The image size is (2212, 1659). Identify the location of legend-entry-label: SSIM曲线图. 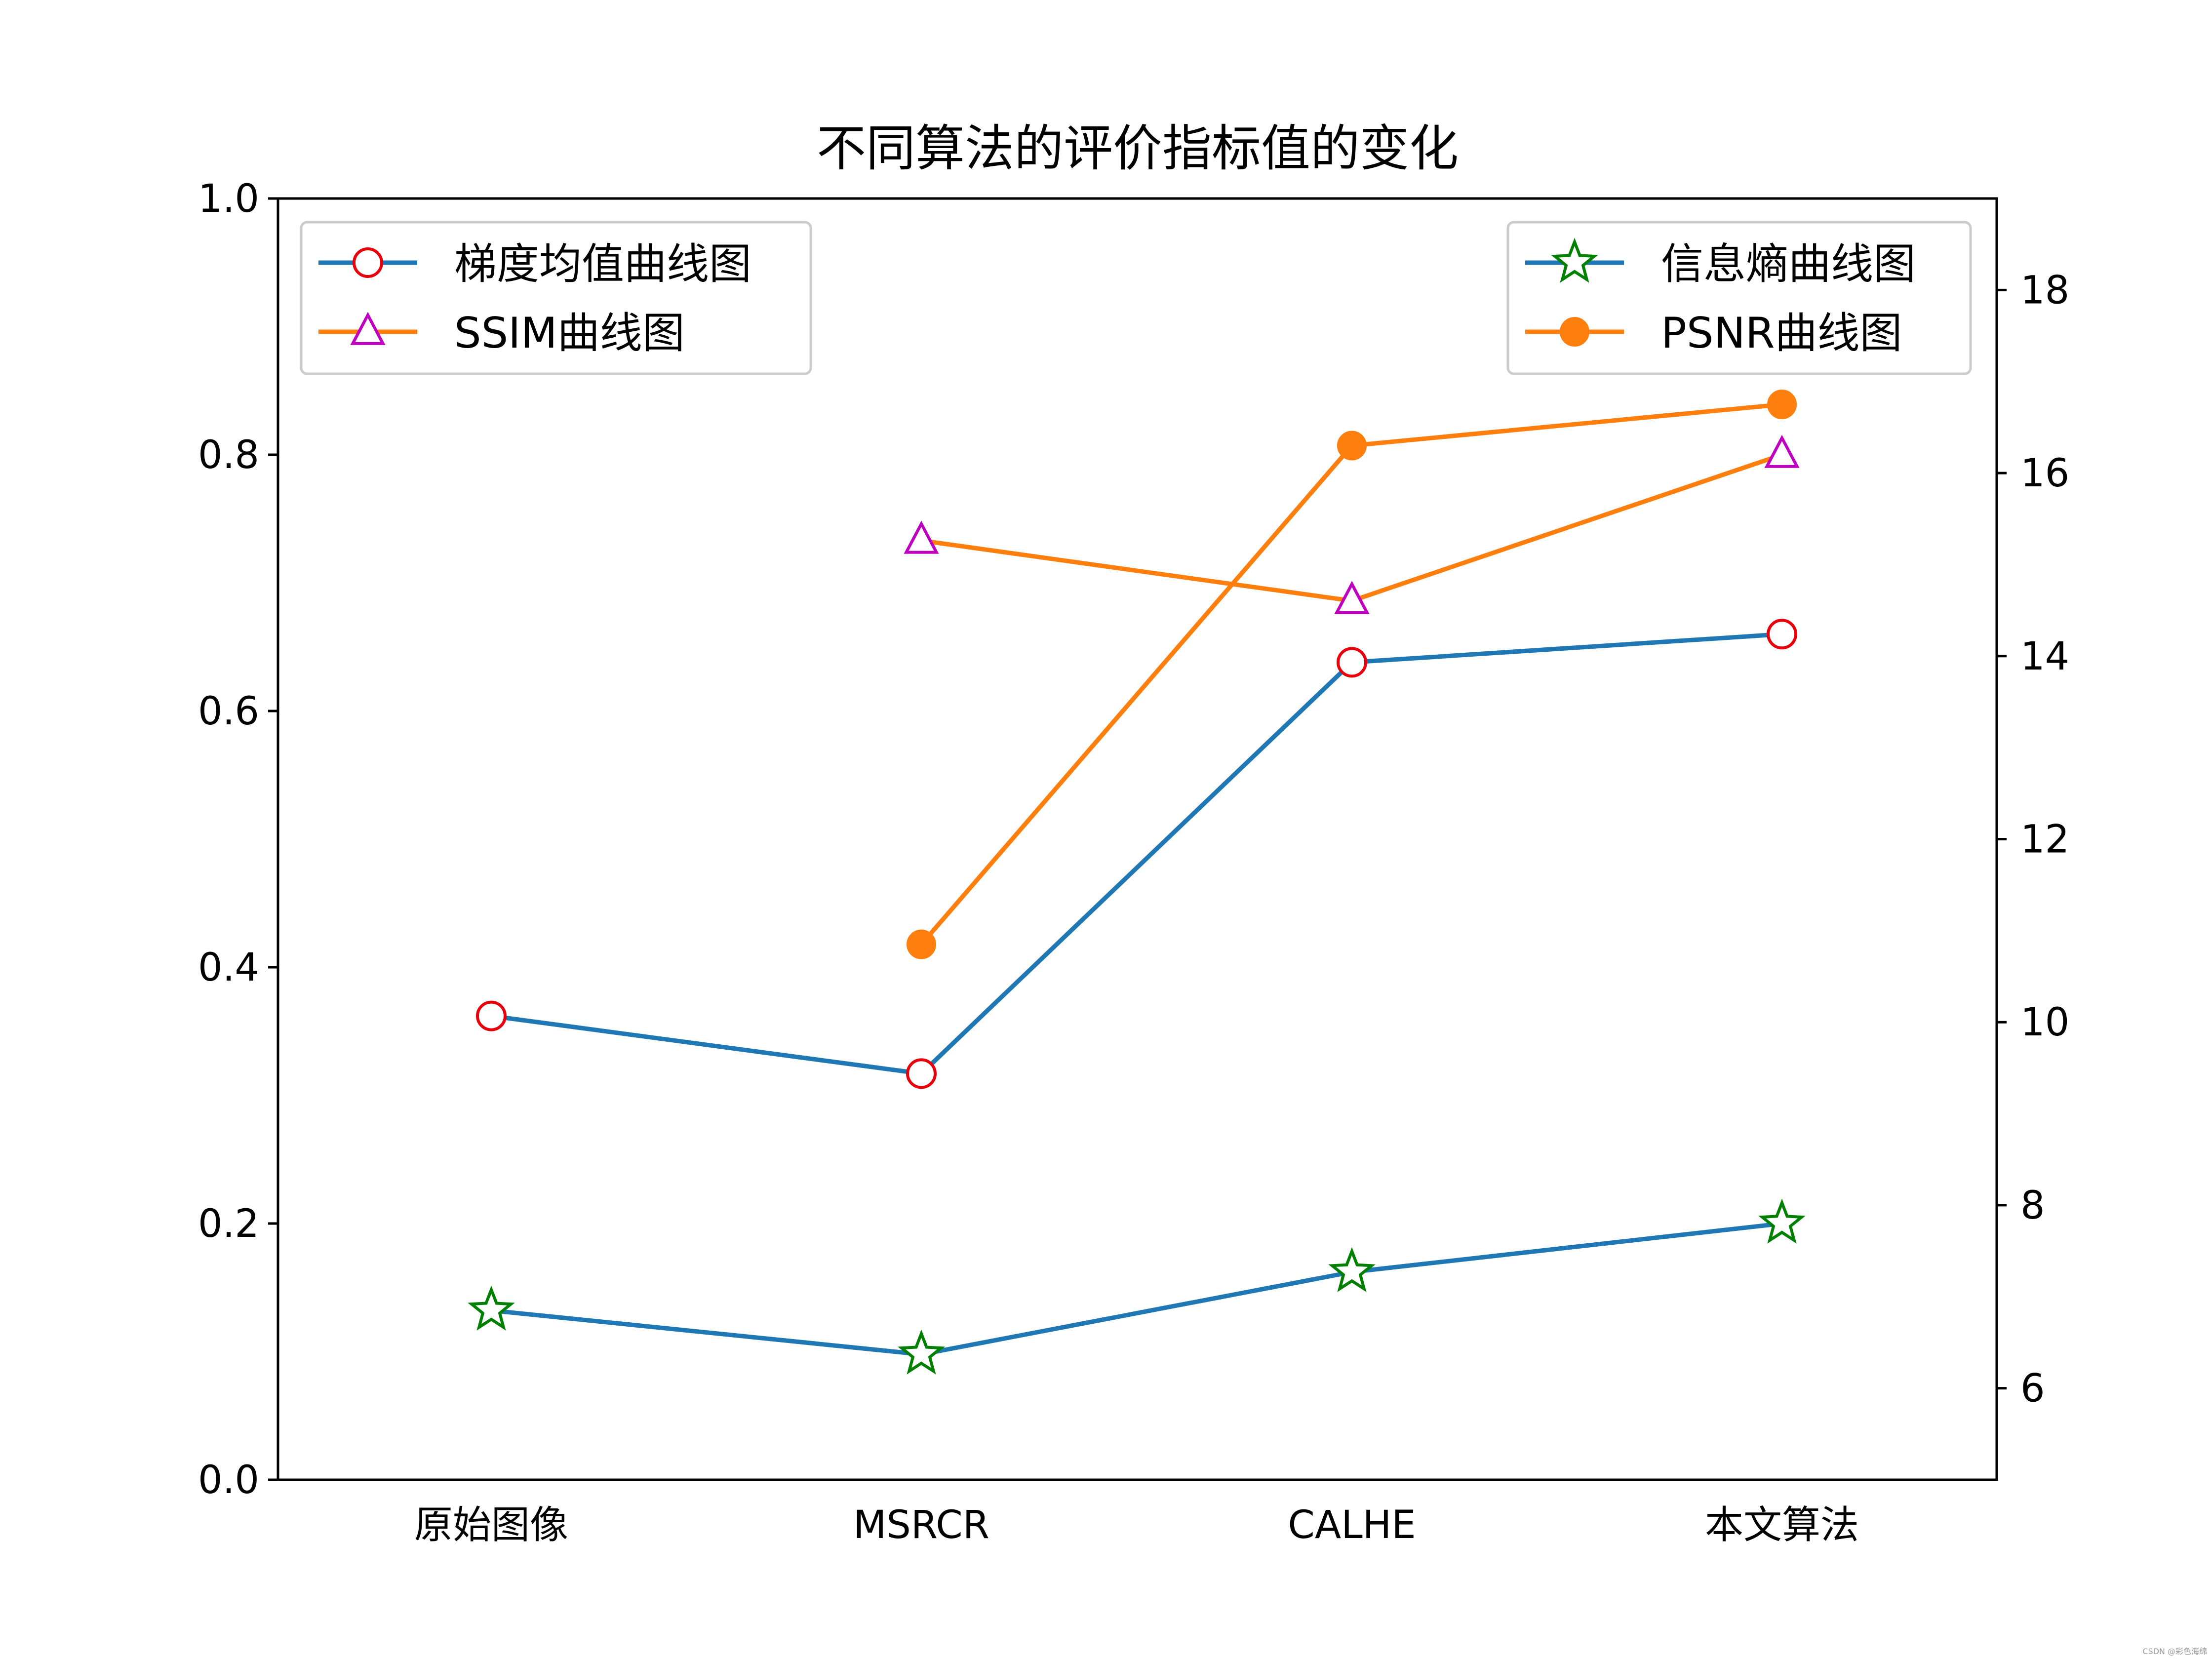
(570, 333).